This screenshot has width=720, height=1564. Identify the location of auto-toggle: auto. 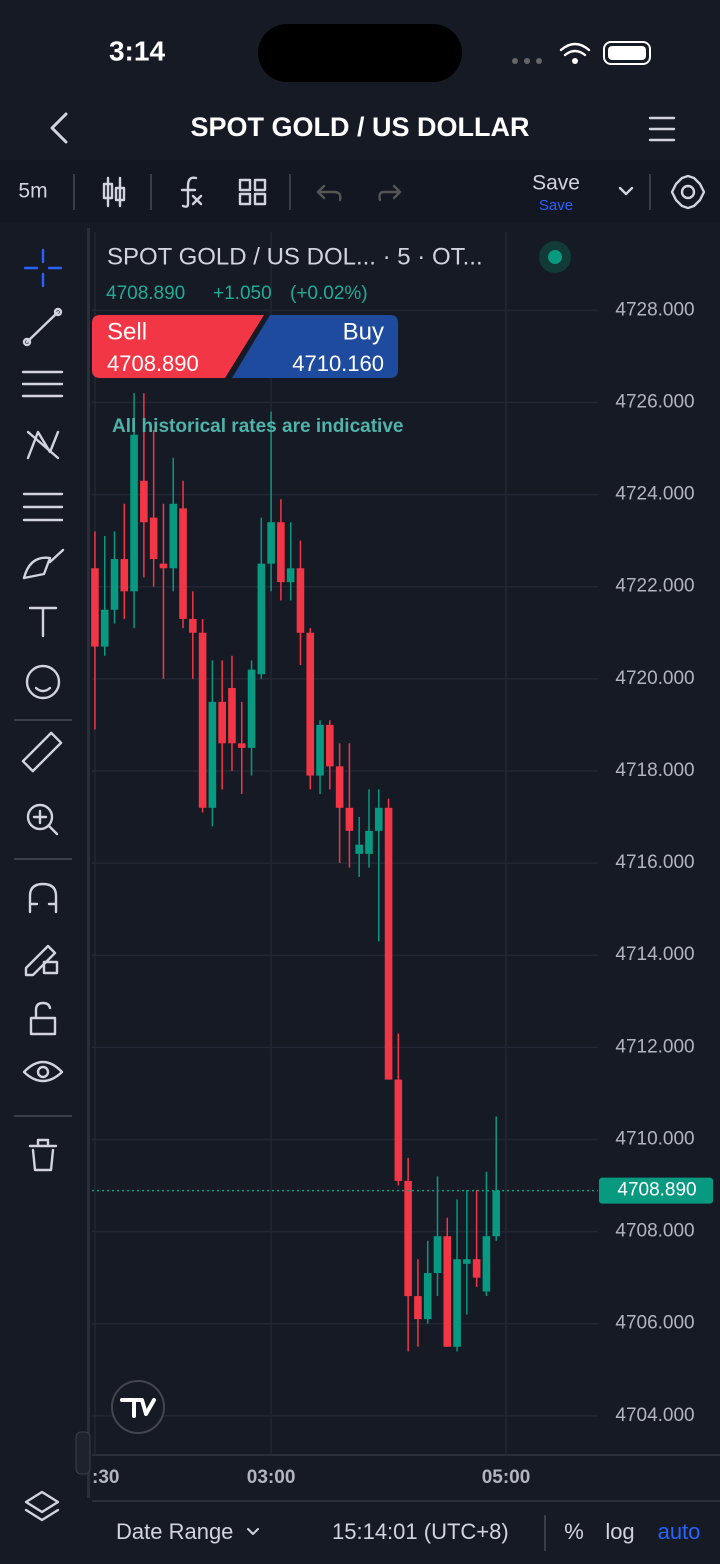
(679, 1531).